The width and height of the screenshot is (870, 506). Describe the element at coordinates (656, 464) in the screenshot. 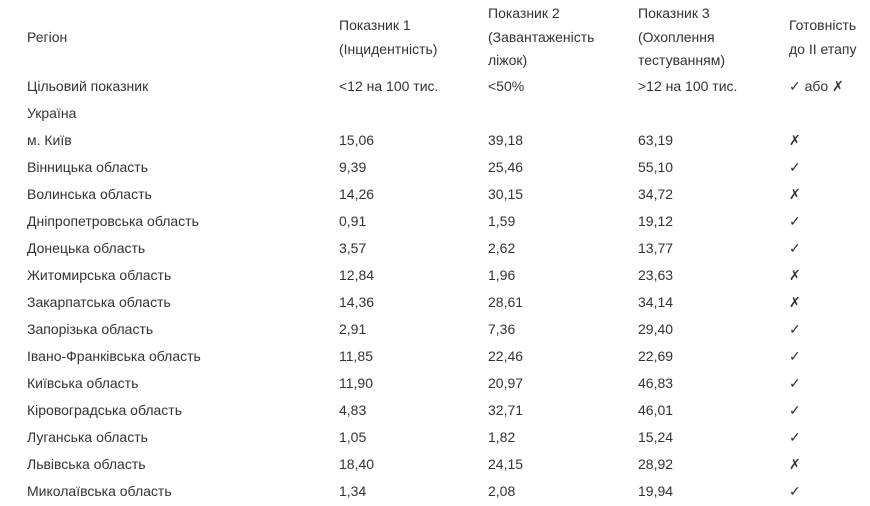

I see `indicator-3-cell: 28,92` at that location.